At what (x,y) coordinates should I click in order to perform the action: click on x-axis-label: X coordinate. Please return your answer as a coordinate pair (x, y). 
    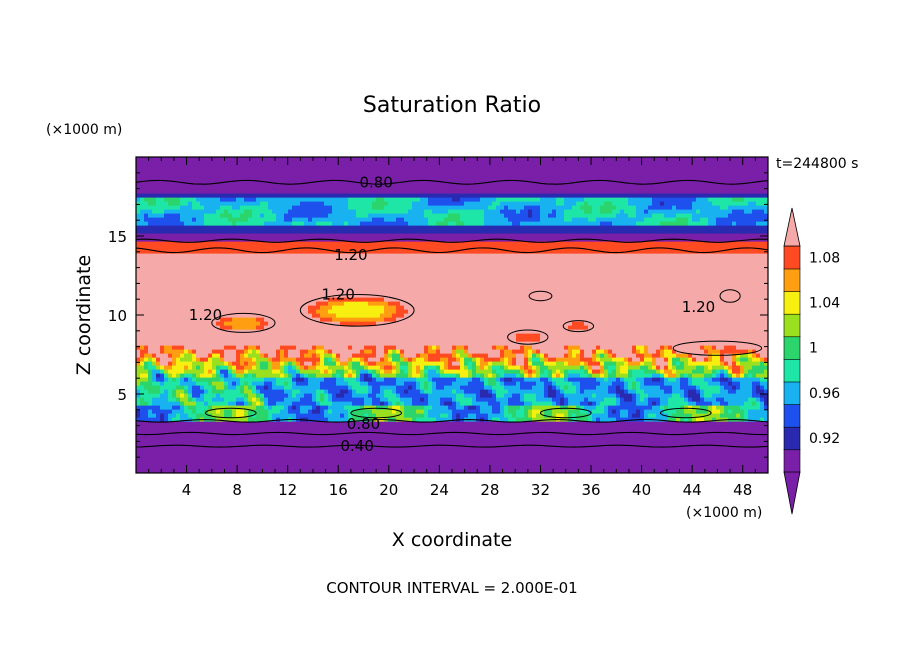
    Looking at the image, I should click on (452, 540).